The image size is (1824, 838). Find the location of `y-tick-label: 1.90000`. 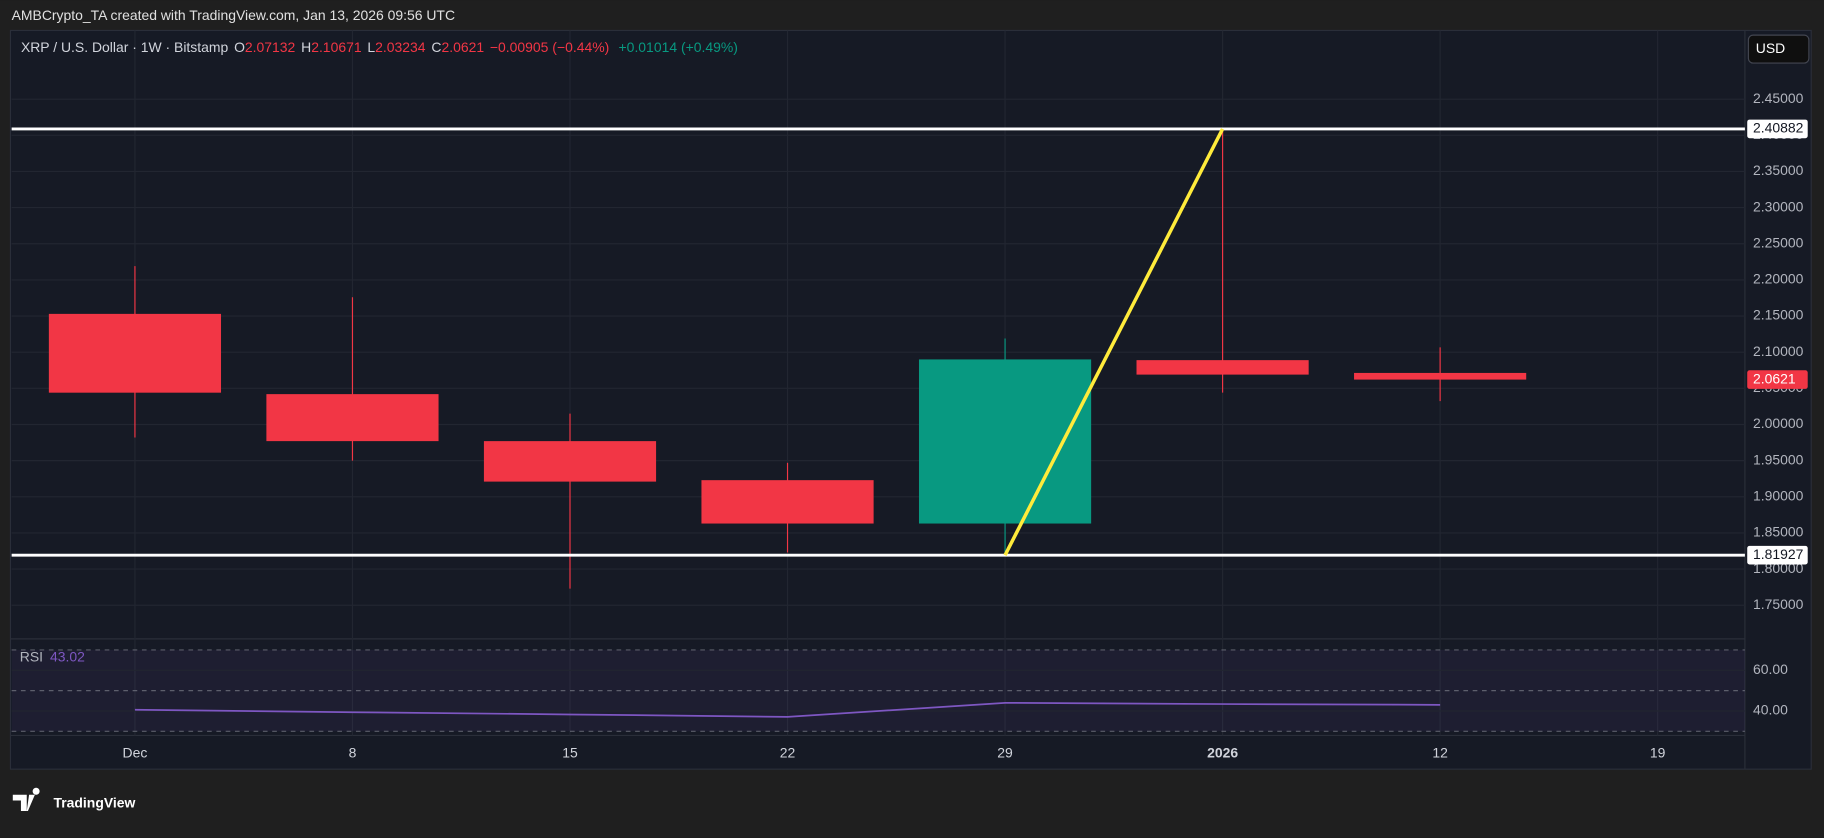

y-tick-label: 1.90000 is located at coordinates (1778, 495).